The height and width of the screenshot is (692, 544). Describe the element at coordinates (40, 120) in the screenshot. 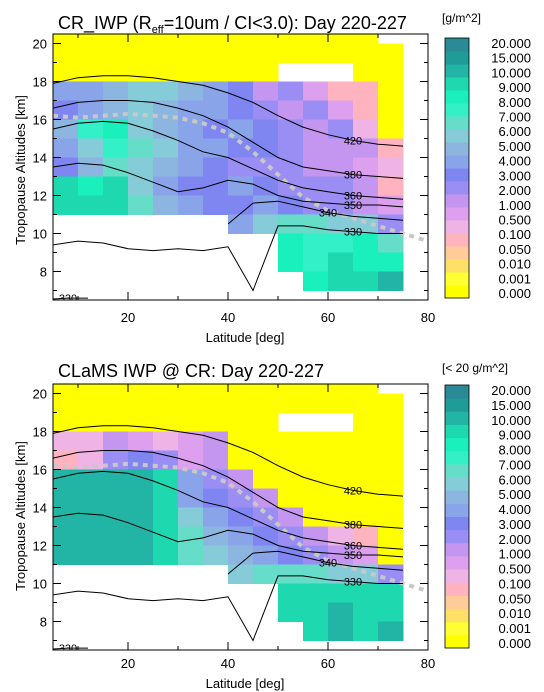

I see `y-tick-label: 16` at that location.